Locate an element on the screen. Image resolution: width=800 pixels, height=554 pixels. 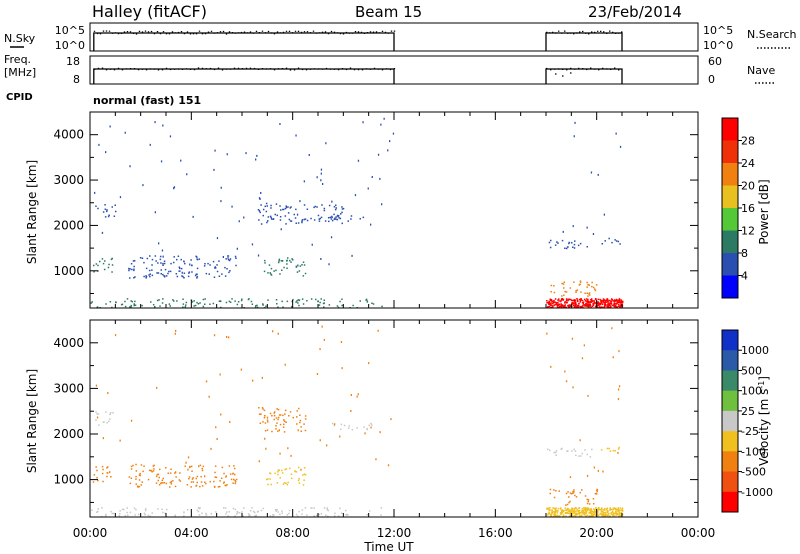
power-colorbar-label-5: 24 is located at coordinates (748, 163).